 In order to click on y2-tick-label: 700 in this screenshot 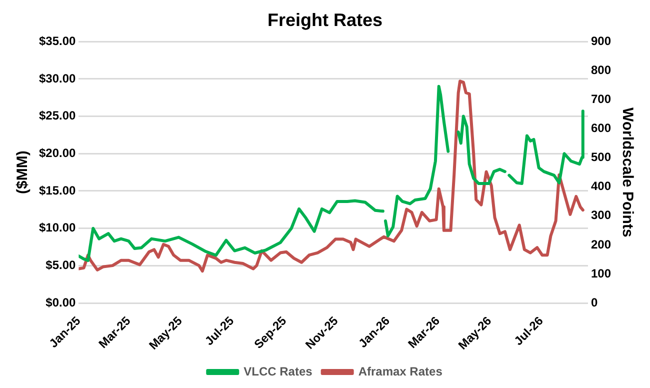, I will do `click(601, 99)`.